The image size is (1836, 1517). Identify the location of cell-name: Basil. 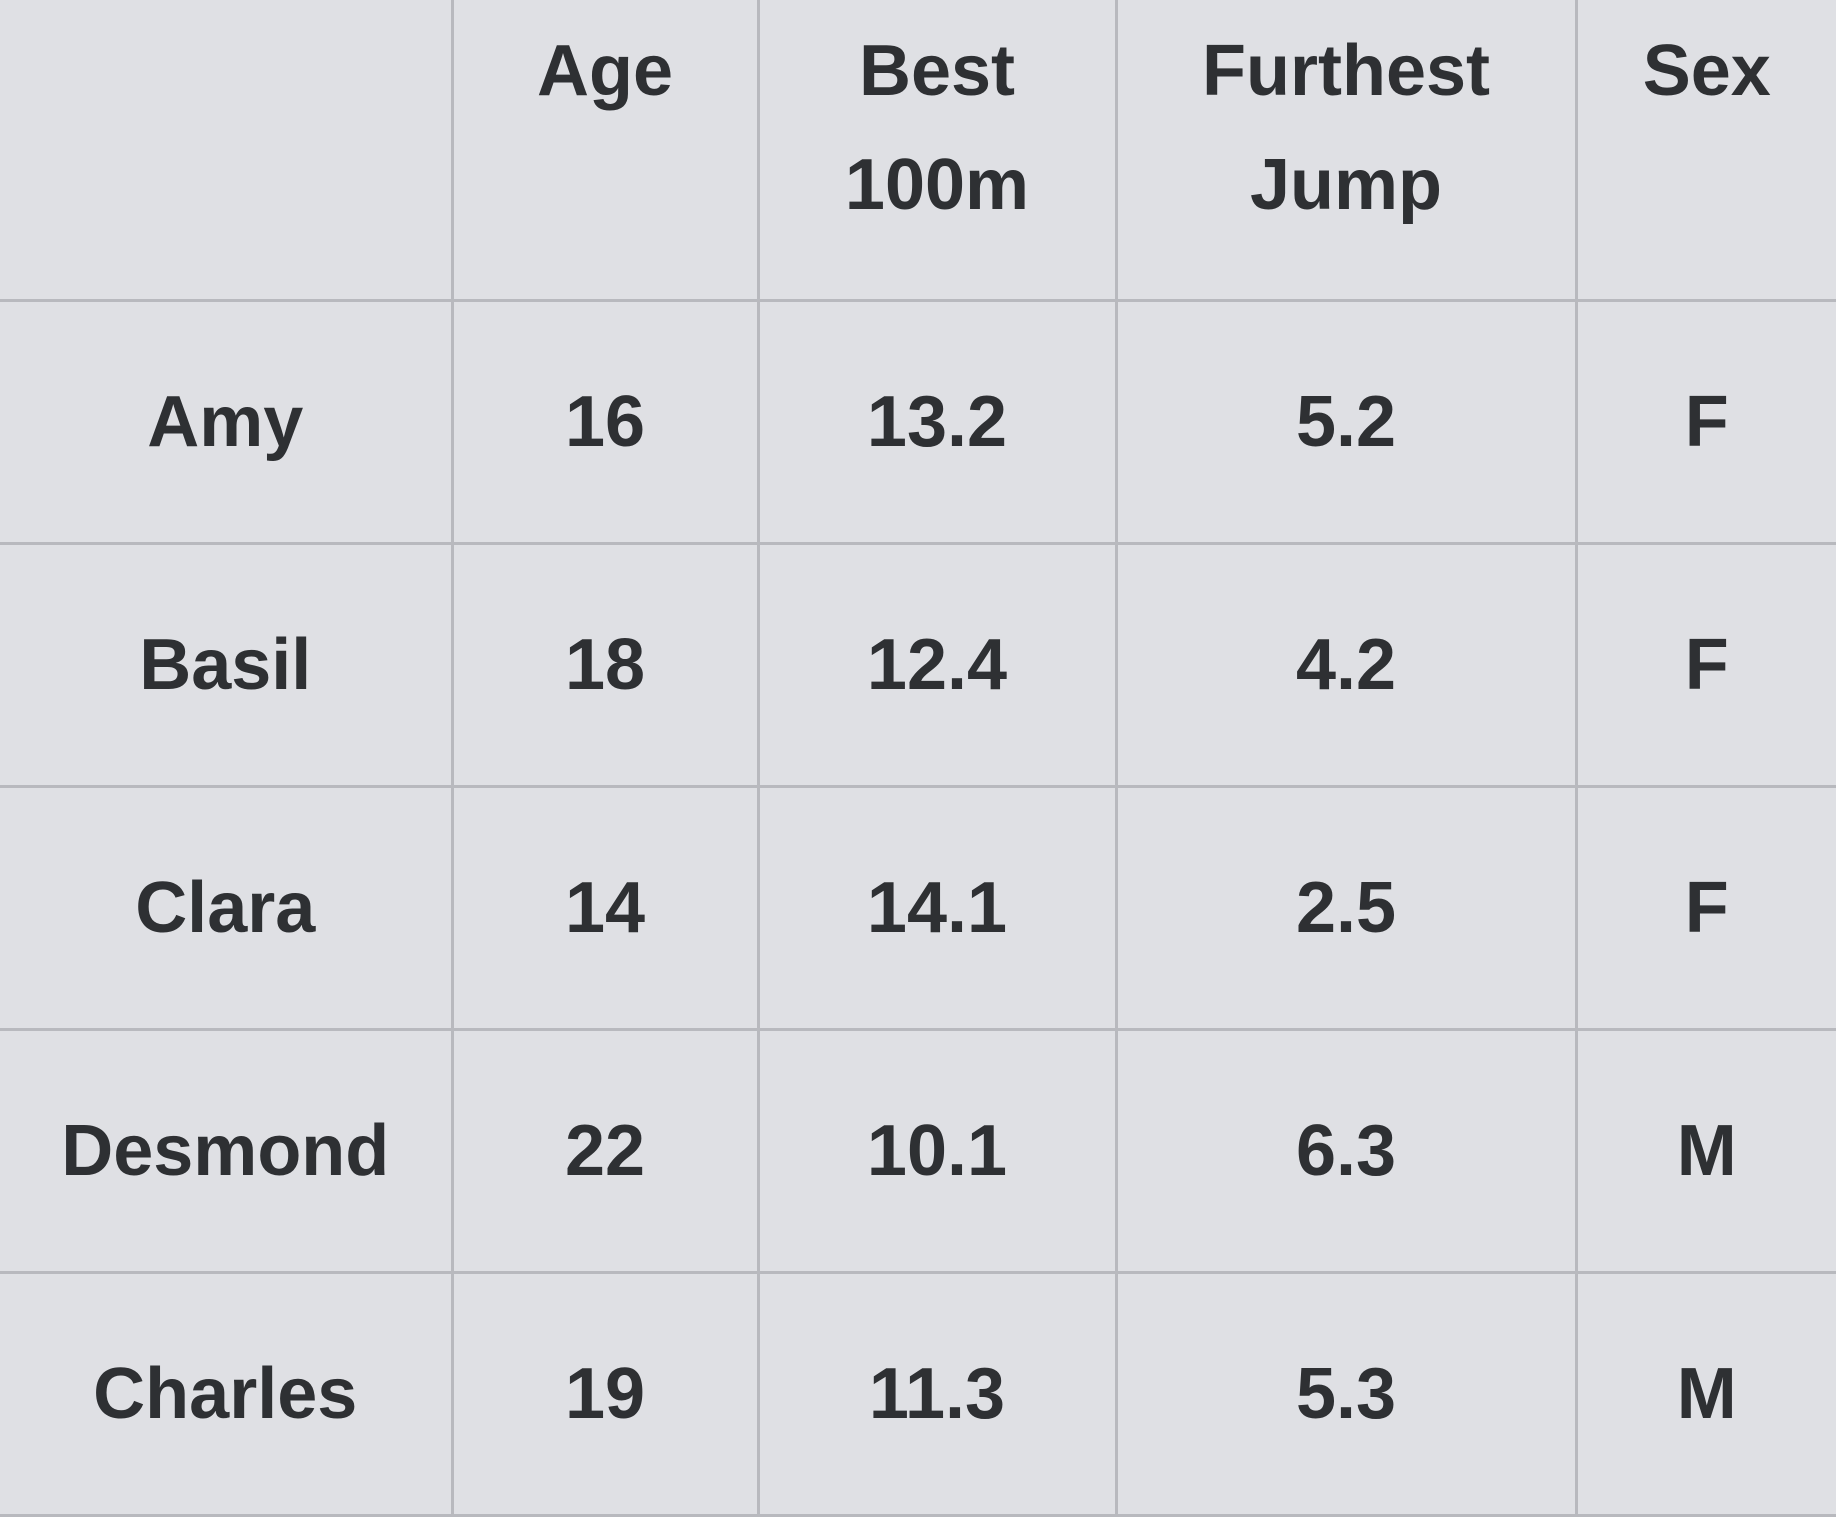
(226, 664).